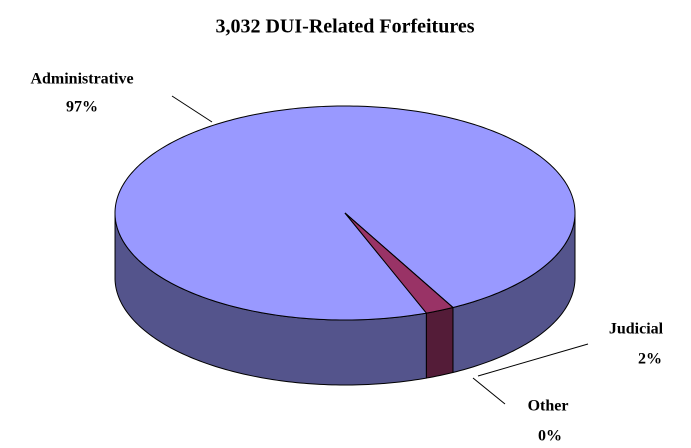  Describe the element at coordinates (344, 27) in the screenshot. I see `chart-title: 3,032 DUI-Related Forfeitures` at that location.